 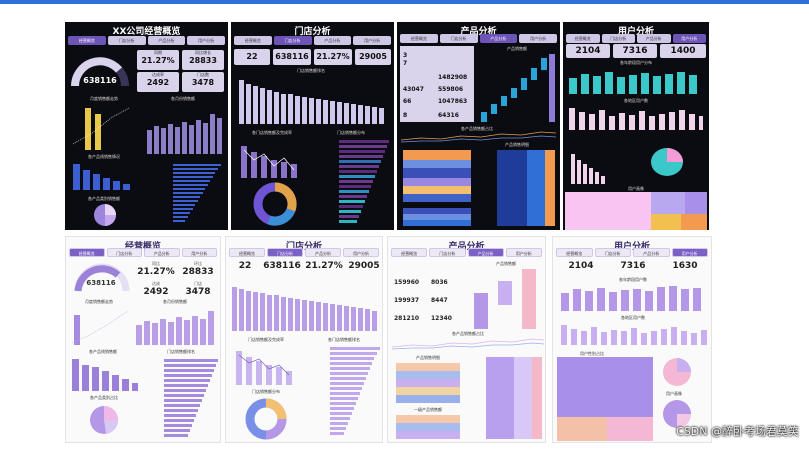 What do you see at coordinates (203, 60) in the screenshot?
I see `kpi-2: 同比增长 28833` at bounding box center [203, 60].